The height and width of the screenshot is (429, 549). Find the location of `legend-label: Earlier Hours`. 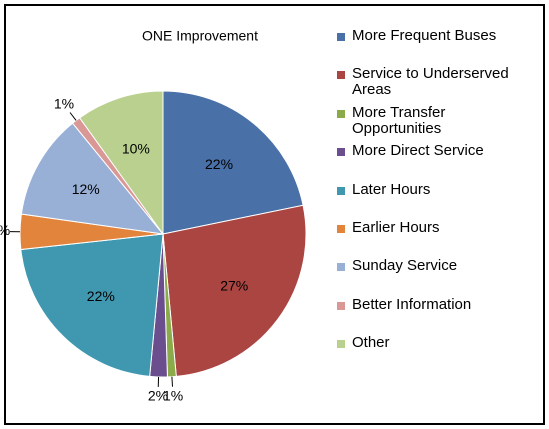

legend-label: Earlier Hours is located at coordinates (396, 227).